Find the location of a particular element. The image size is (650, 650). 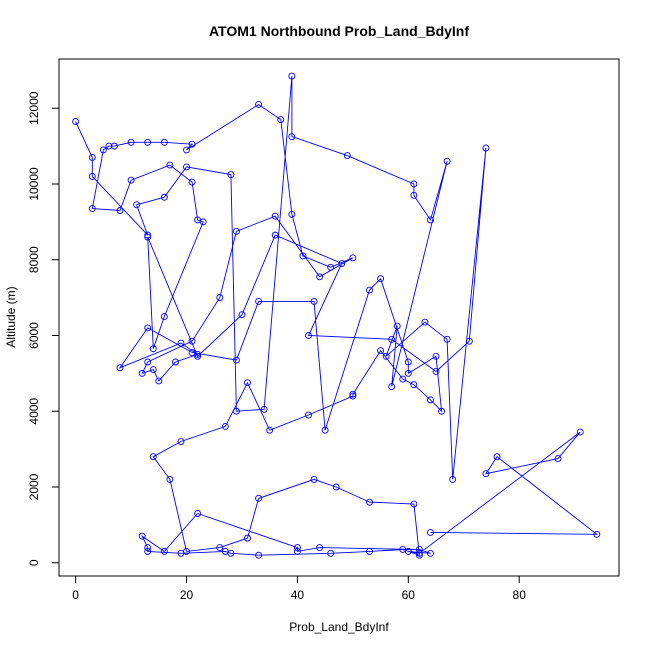

x-tick-label: 80 is located at coordinates (520, 595).